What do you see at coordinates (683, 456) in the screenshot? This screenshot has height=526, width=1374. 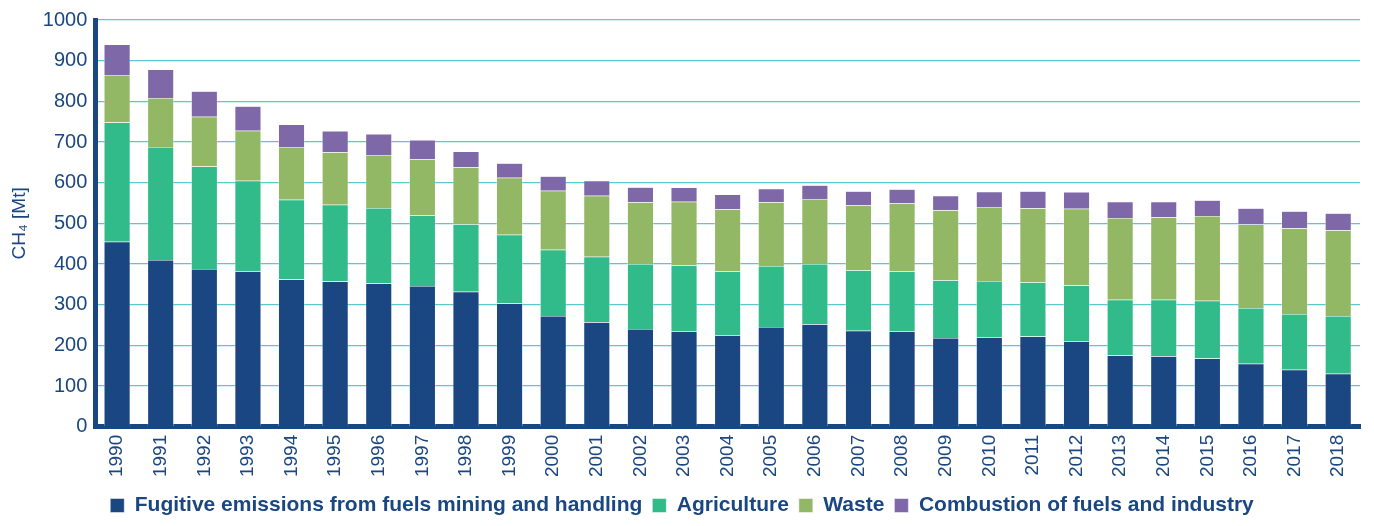 I see `x-tick-label: 2003` at bounding box center [683, 456].